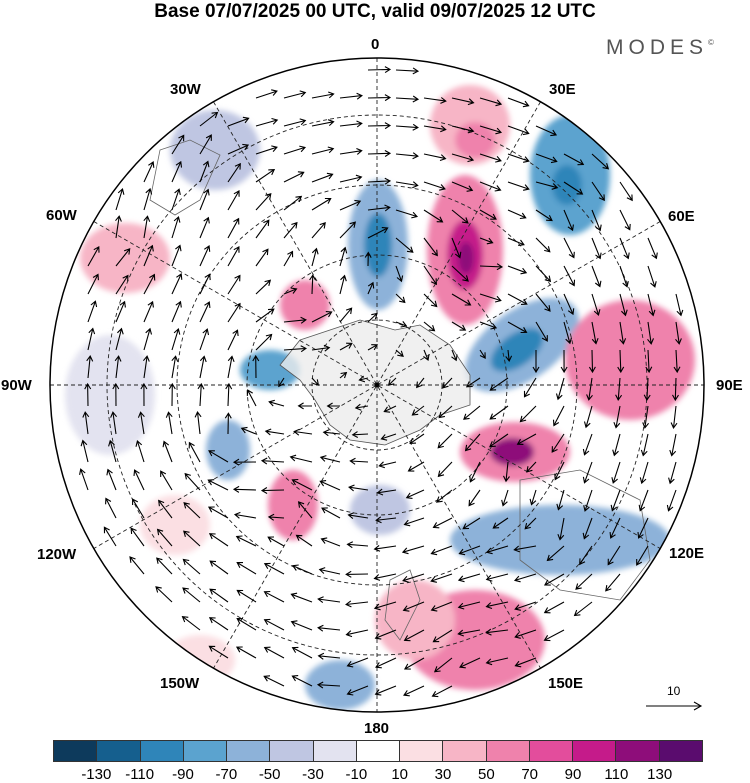  Describe the element at coordinates (616, 774) in the screenshot. I see `colorbar-tick-label: 110` at that location.